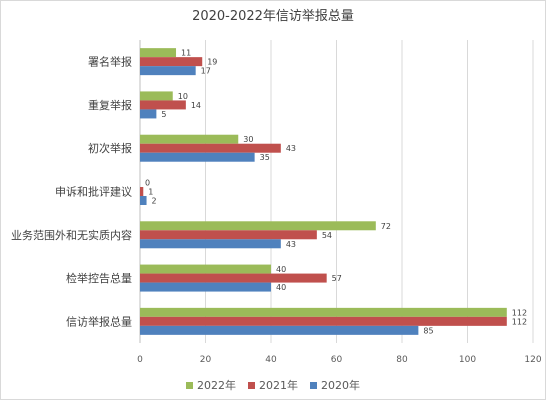 The height and width of the screenshot is (400, 546). Describe the element at coordinates (154, 201) in the screenshot. I see `data-label: 2` at that location.